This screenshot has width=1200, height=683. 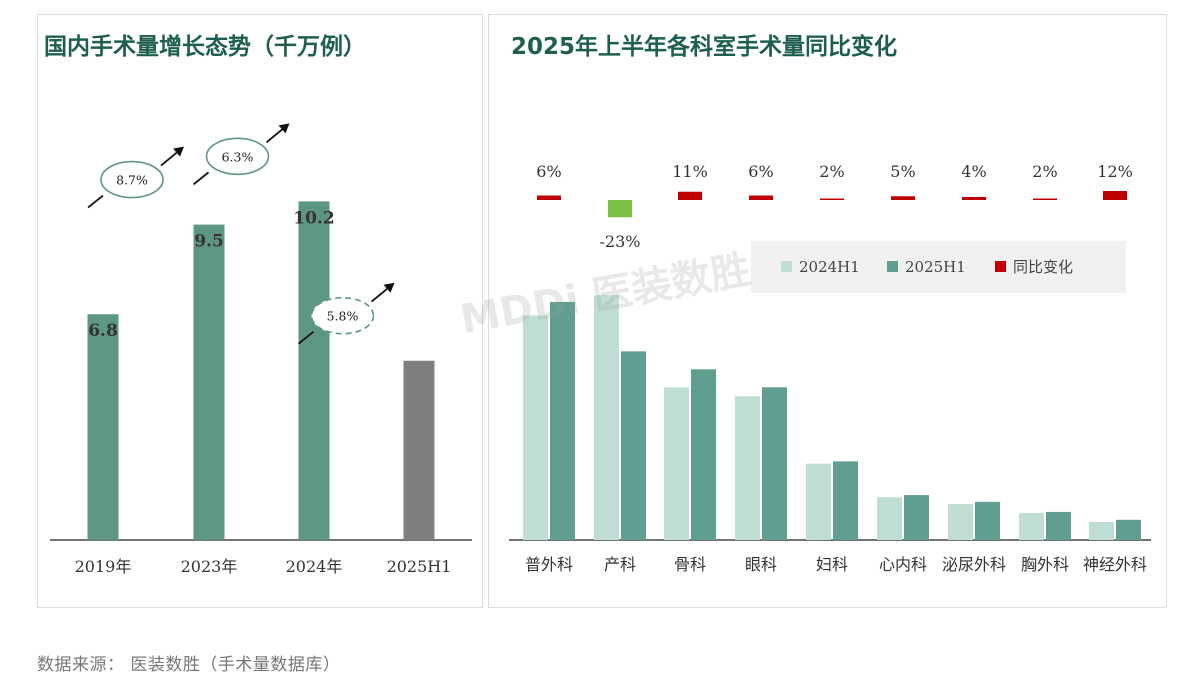 What do you see at coordinates (902, 171) in the screenshot?
I see `yoy-change-label: 5%` at bounding box center [902, 171].